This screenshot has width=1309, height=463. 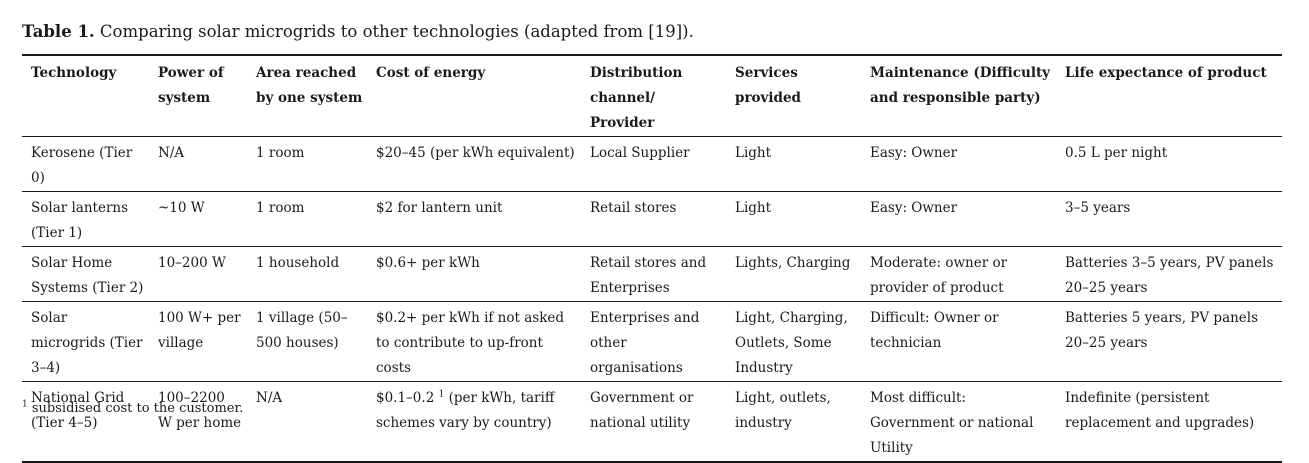 What do you see at coordinates (80, 220) in the screenshot?
I see `cell-technology: Solar lanterns (Tier 1)` at bounding box center [80, 220].